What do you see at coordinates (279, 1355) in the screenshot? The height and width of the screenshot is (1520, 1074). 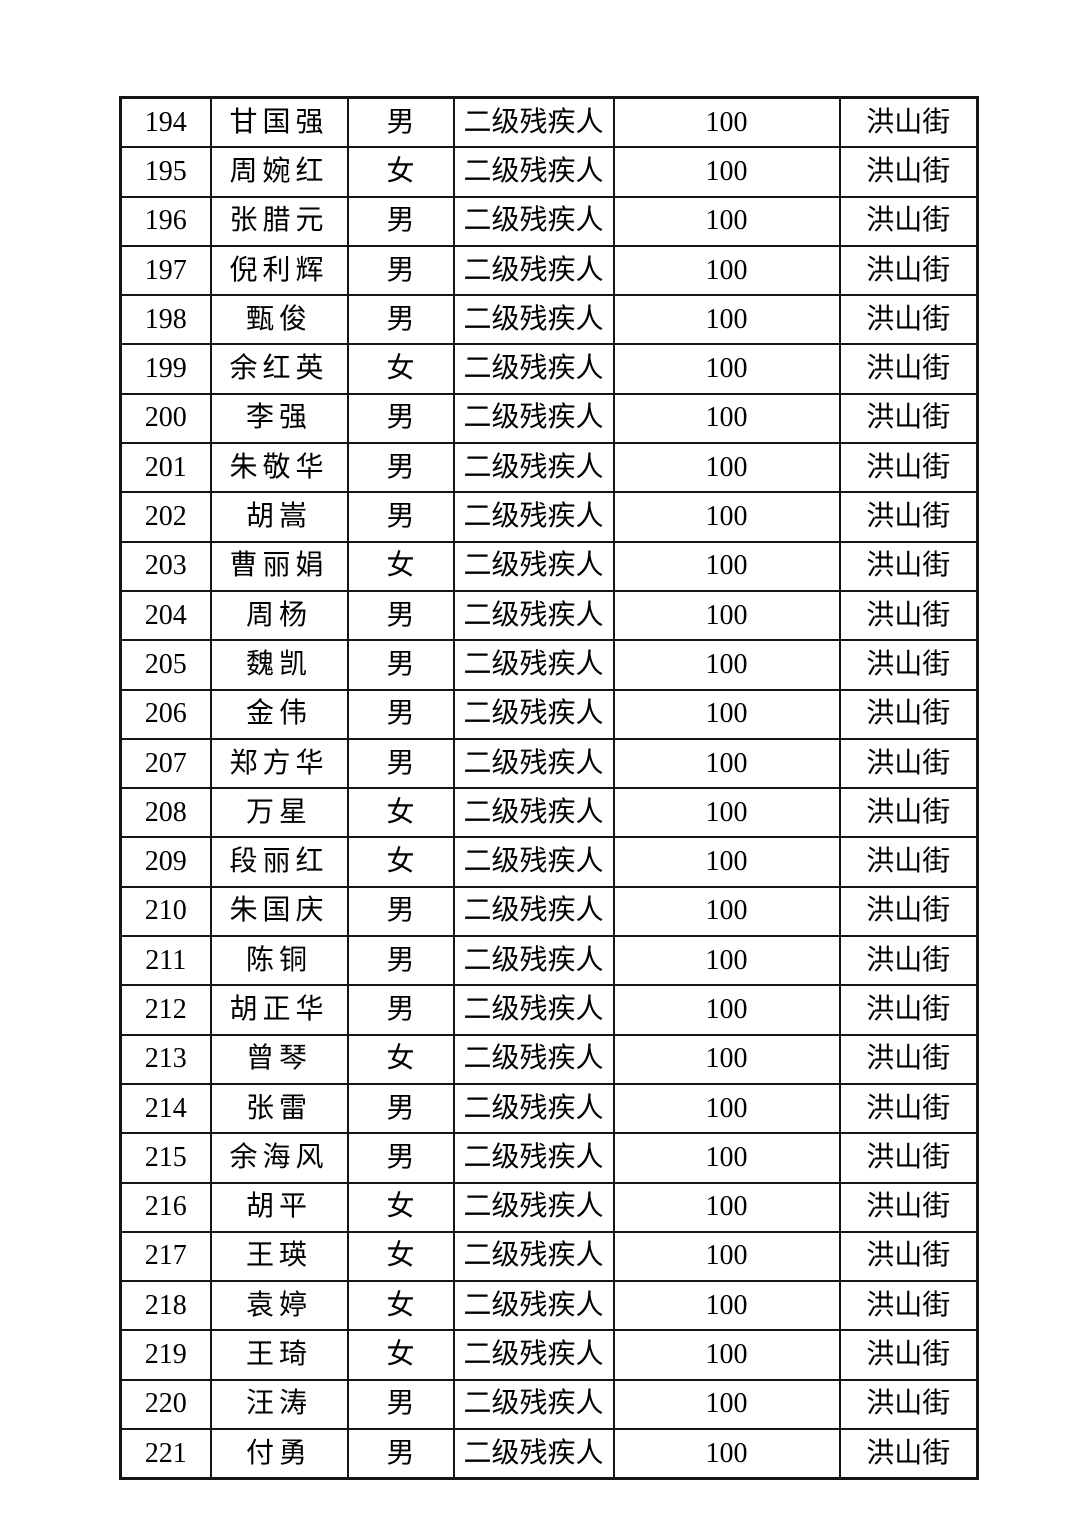 I see `person-name-cell: 王琦` at bounding box center [279, 1355].